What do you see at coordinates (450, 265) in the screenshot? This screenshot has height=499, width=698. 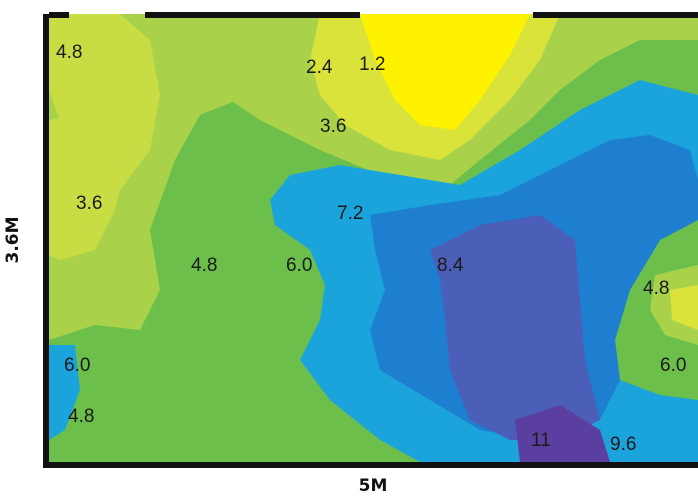 I see `contour-label: 8.4` at bounding box center [450, 265].